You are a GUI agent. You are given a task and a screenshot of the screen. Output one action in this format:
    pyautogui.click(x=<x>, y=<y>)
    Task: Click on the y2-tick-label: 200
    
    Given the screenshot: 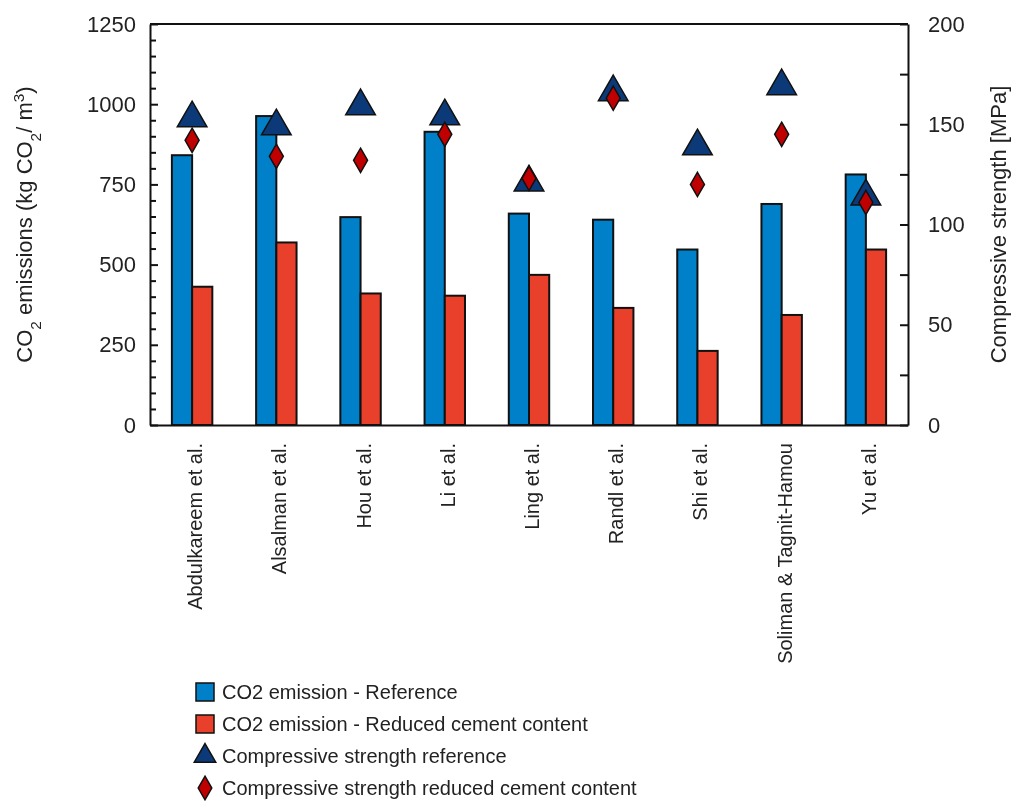 What is the action you would take?
    pyautogui.click(x=946, y=24)
    